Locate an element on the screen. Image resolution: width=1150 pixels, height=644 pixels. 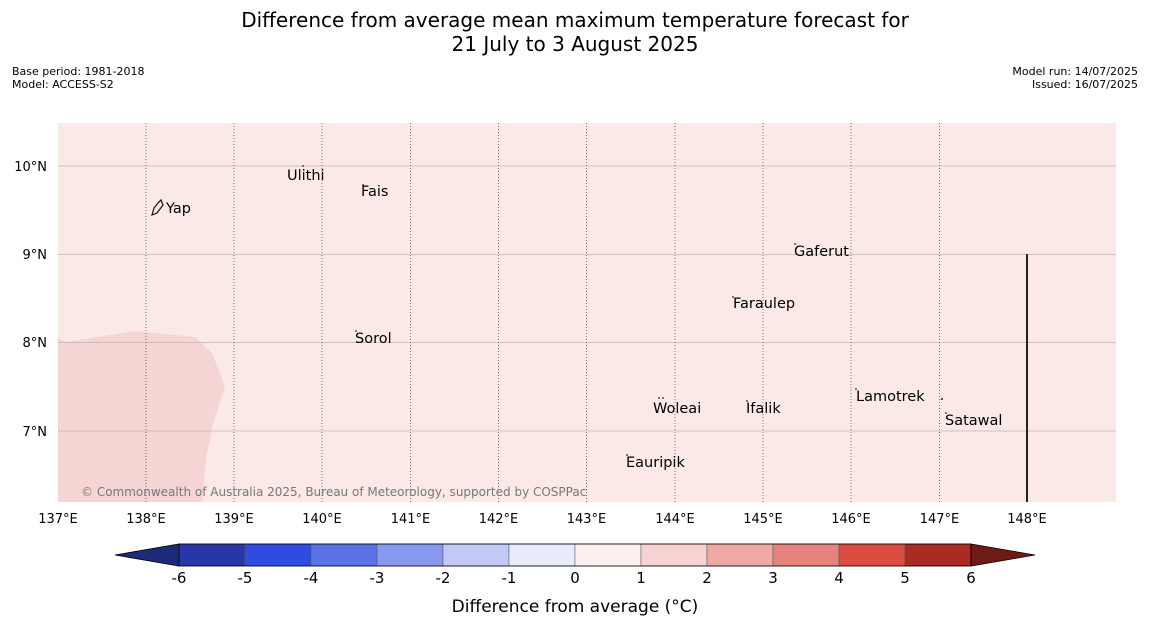
colorbar-tick-label: -1 is located at coordinates (509, 578).